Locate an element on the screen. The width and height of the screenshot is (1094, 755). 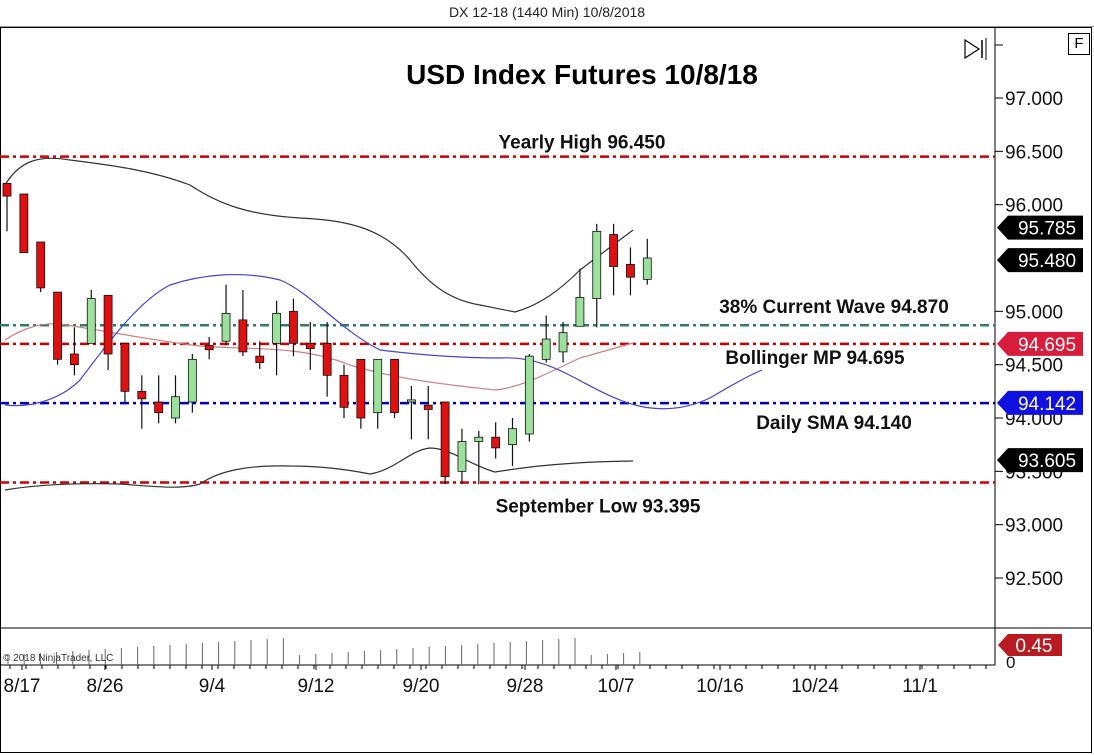
level-label: September Low 93.395 is located at coordinates (598, 507).